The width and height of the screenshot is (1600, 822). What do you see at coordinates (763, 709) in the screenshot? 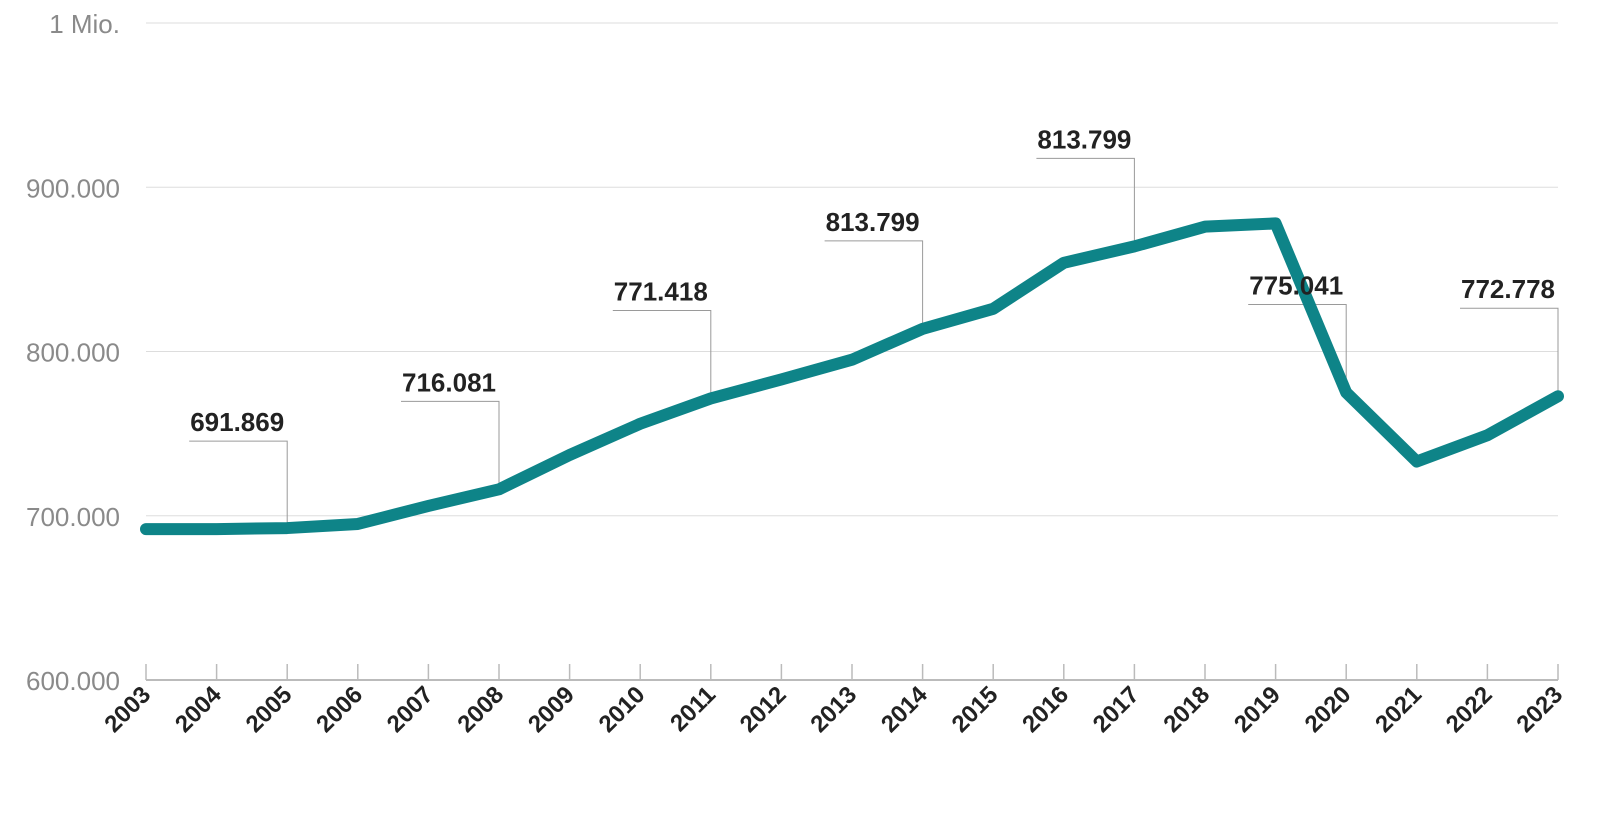
I see `x-tick-label: 2012` at bounding box center [763, 709].